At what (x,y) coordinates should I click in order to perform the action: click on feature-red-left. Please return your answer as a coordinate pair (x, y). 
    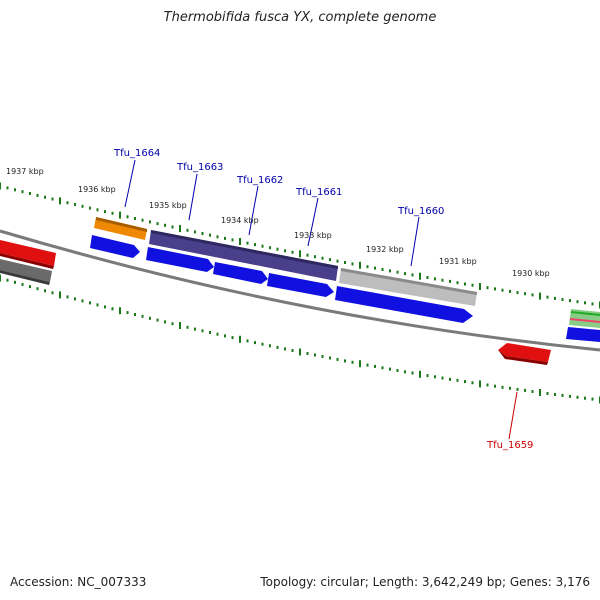
    Looking at the image, I should click on (28, 253).